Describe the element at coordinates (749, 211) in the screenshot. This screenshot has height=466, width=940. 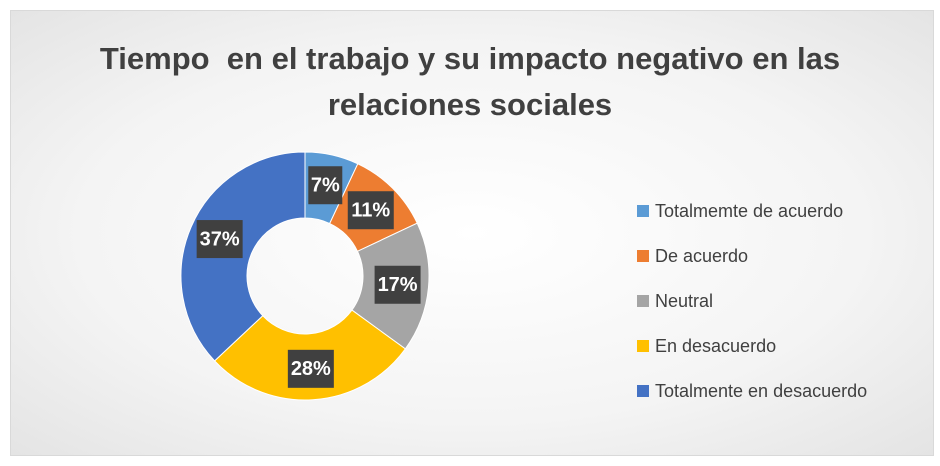
I see `legend-label: Totalmemte de acuerdo` at that location.